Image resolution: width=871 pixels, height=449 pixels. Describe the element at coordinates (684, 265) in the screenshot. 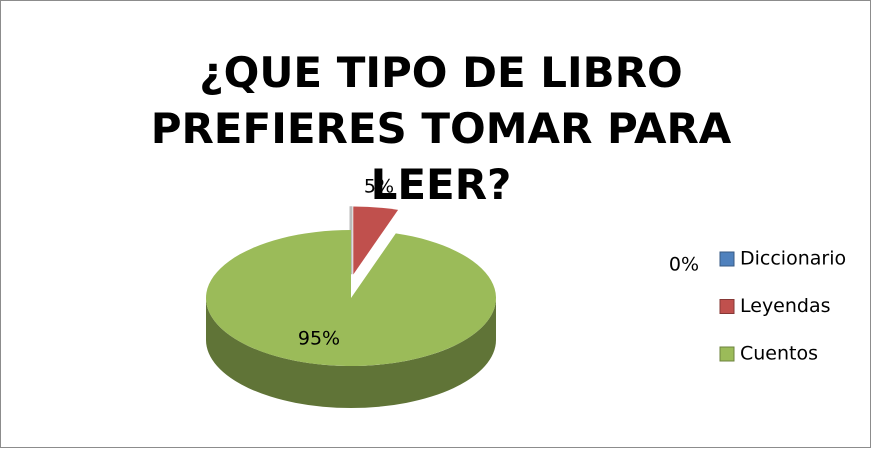

I see `data-label: 0%` at that location.